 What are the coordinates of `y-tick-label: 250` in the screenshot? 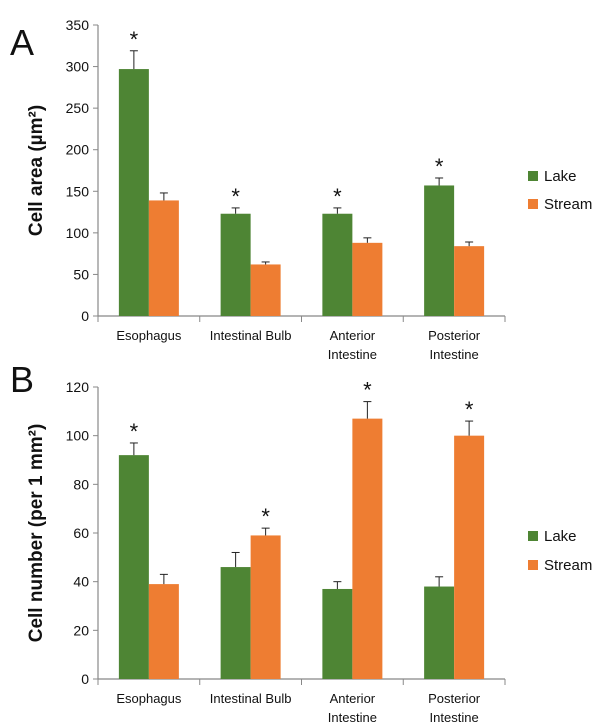 It's located at (78, 108).